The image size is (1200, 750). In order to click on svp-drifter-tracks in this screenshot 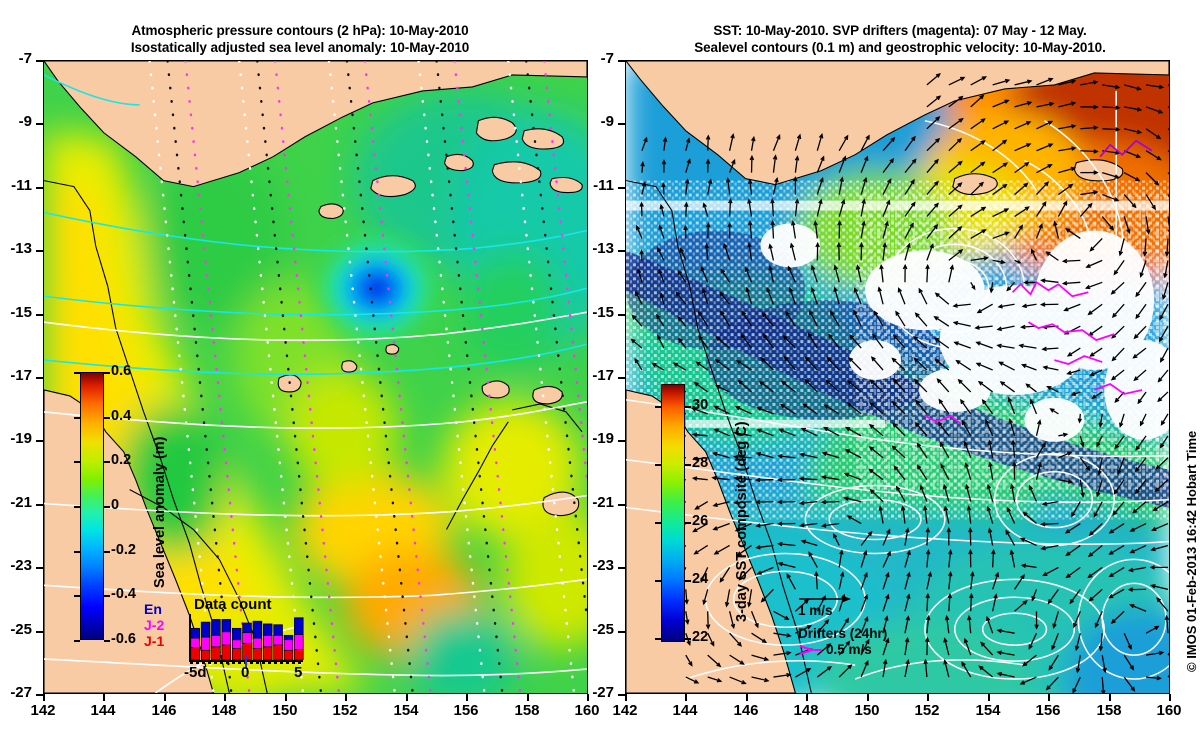, I will do `click(1038, 282)`.